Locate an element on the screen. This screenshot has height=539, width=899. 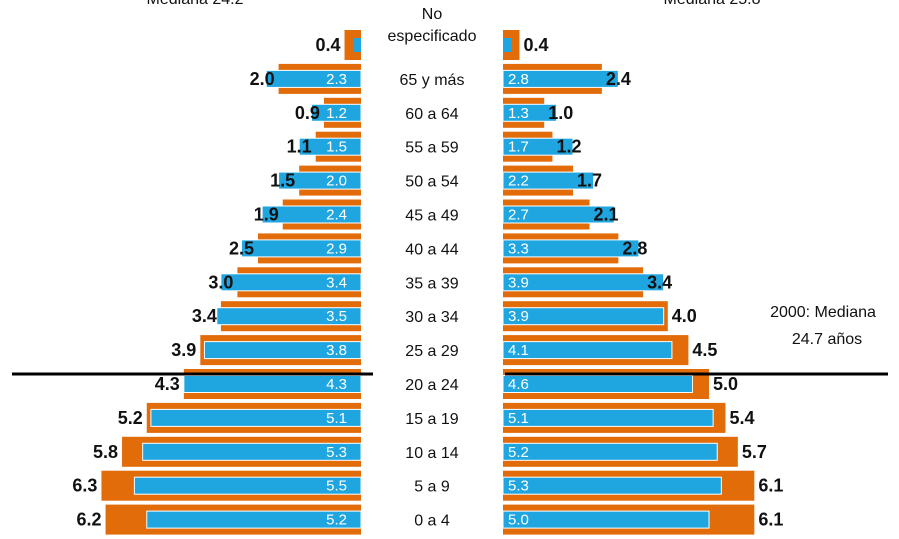
right-orange-label: 5.7 is located at coordinates (754, 452).